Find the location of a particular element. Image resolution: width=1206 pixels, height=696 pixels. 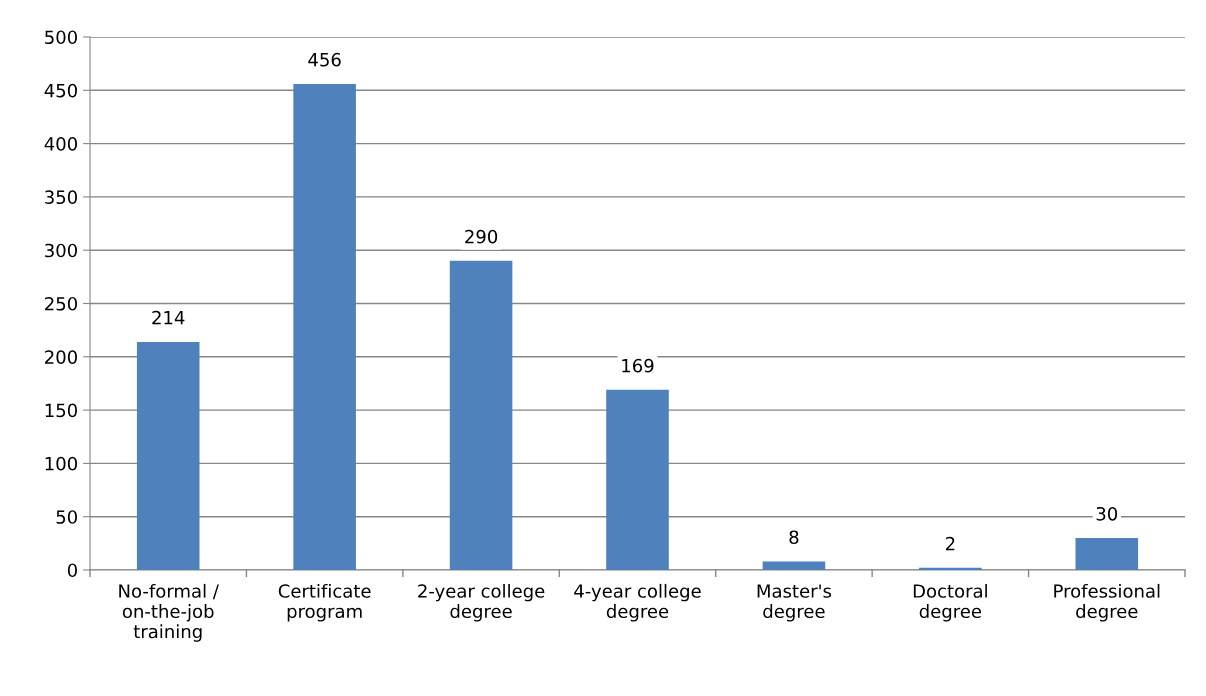

x-tick-label: 4-year college degree is located at coordinates (637, 602).